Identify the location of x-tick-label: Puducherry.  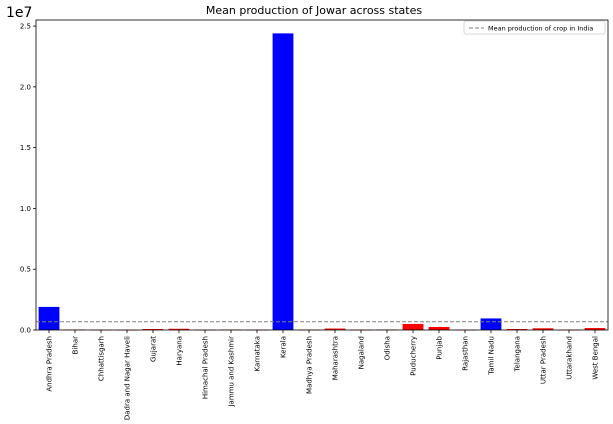
(414, 356).